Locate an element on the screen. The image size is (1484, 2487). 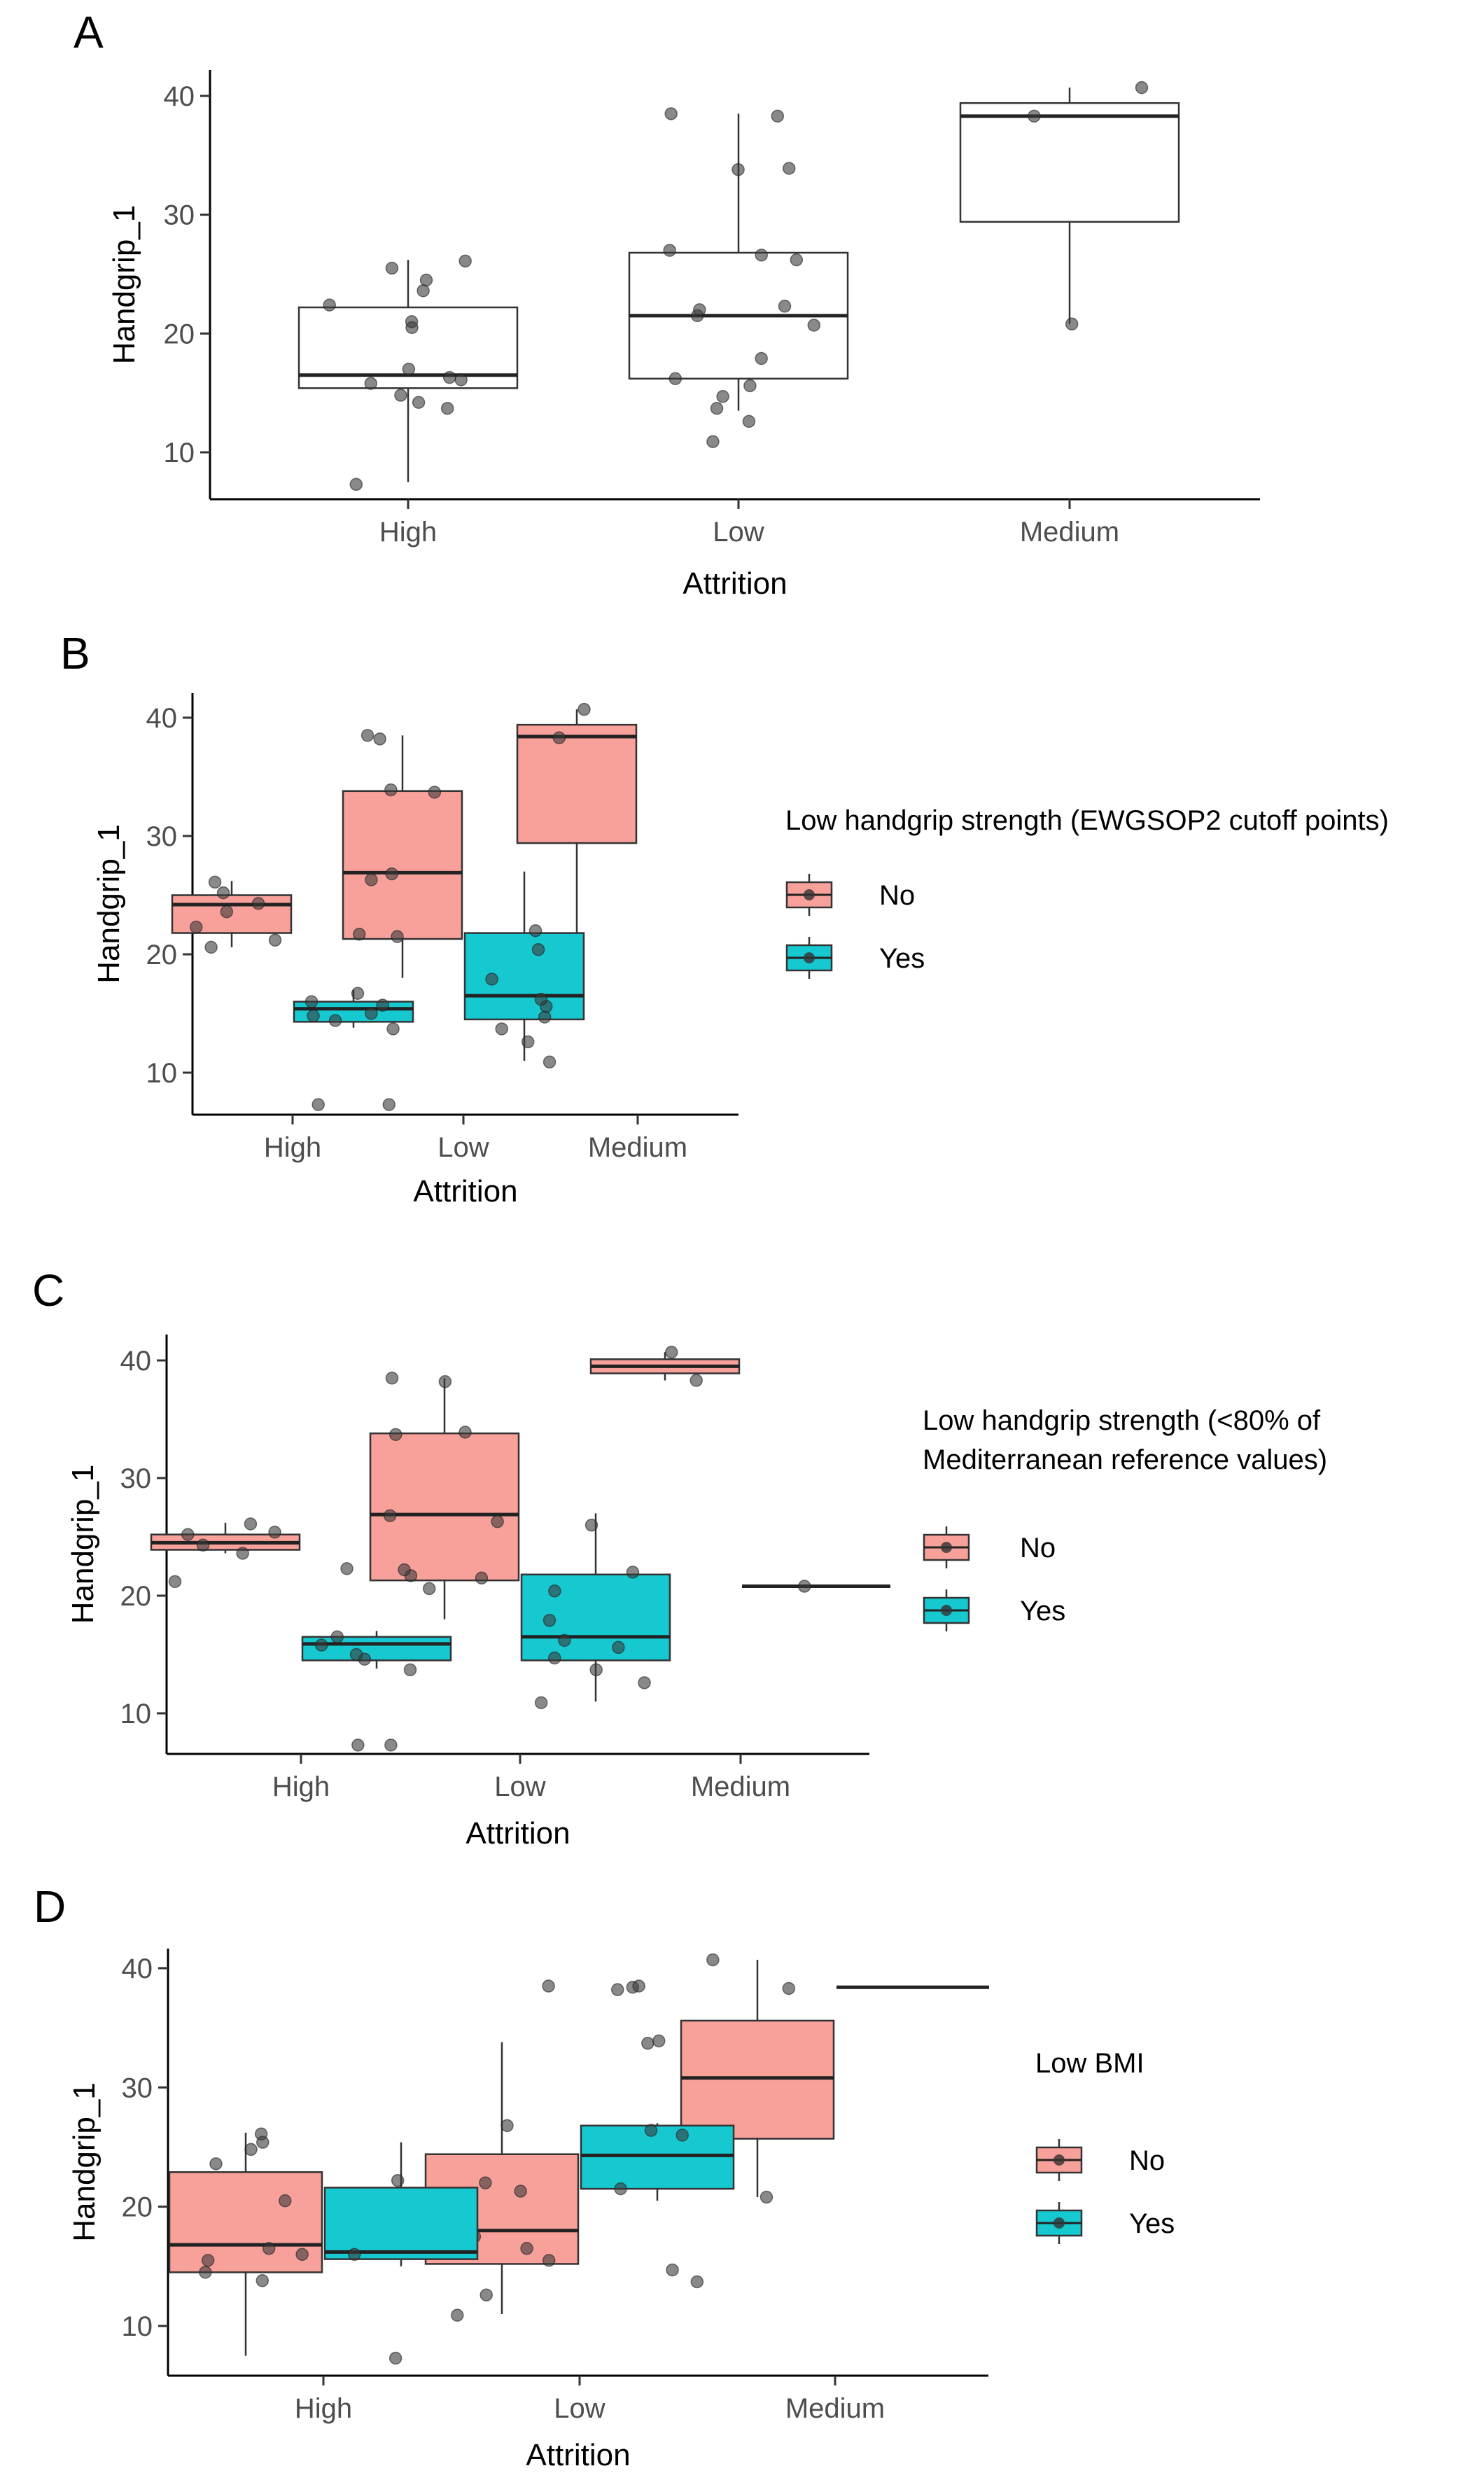
box-no-low is located at coordinates (502, 2150).